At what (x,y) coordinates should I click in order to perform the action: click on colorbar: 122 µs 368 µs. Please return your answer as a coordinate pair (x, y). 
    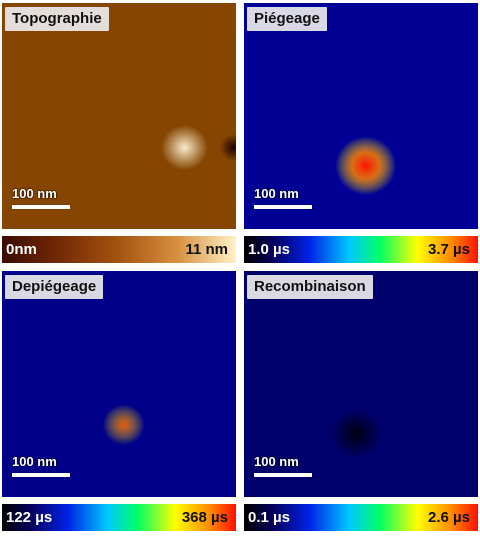
    Looking at the image, I should click on (119, 517).